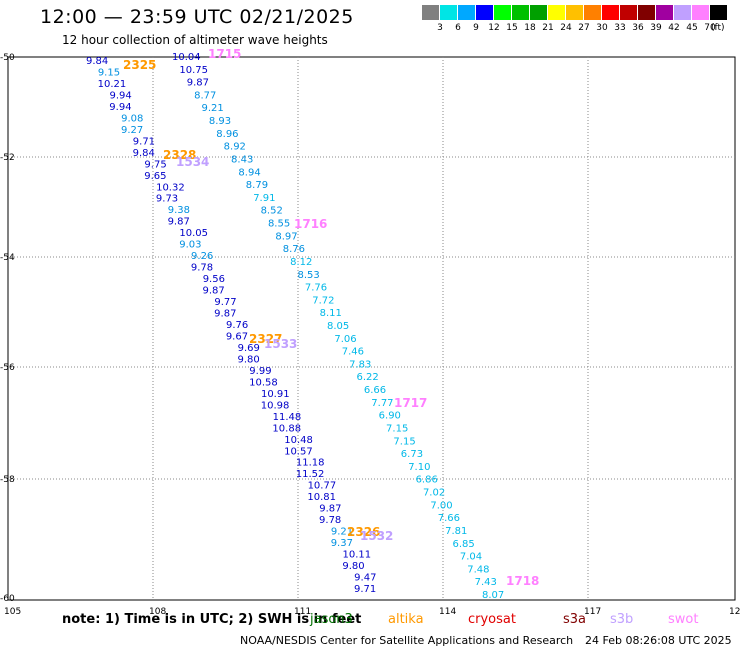 The image size is (740, 650). Describe the element at coordinates (412, 454) in the screenshot. I see `wave-height-label: 6.73` at that location.